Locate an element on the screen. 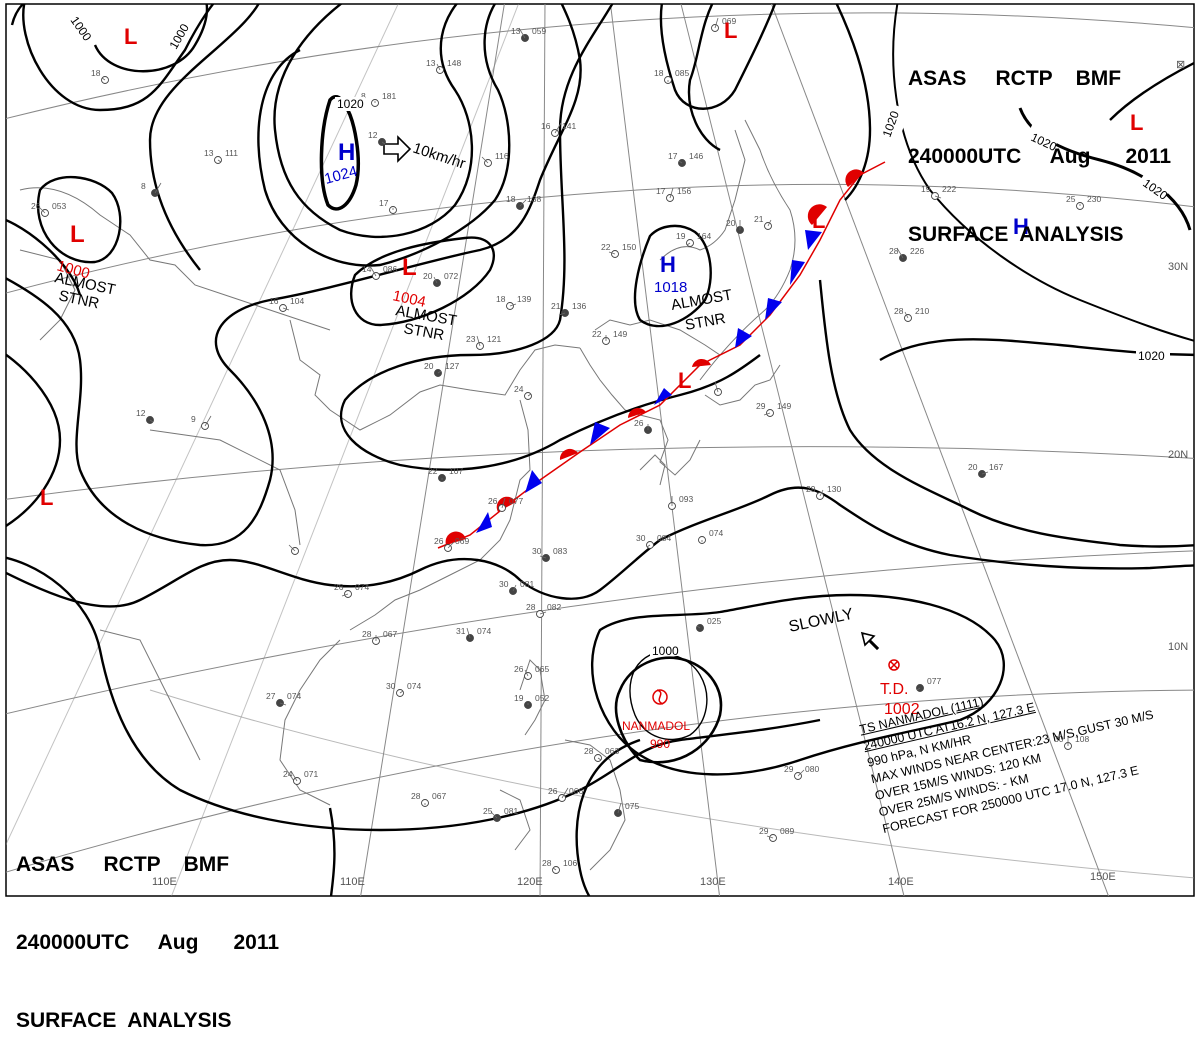 The width and height of the screenshot is (1200, 1060). station-plot: 29 149 is located at coordinates (773, 409).